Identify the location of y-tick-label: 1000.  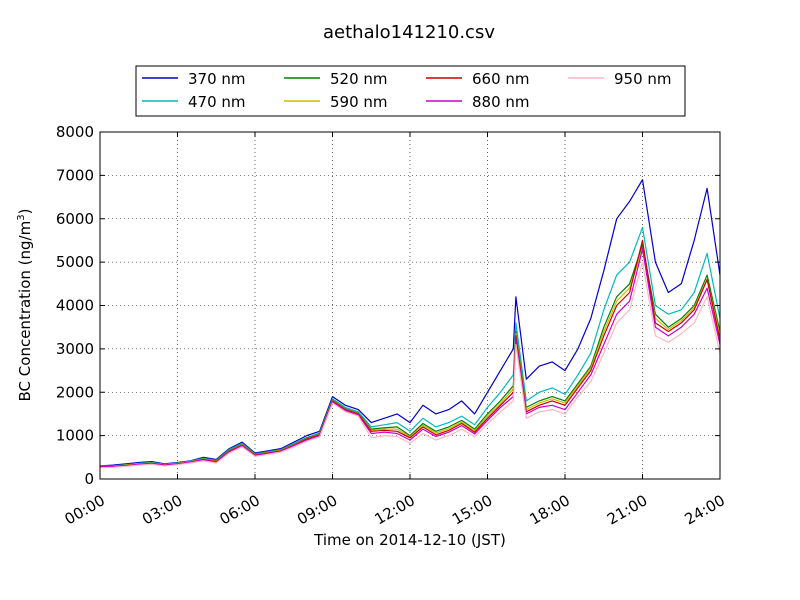
(75, 436).